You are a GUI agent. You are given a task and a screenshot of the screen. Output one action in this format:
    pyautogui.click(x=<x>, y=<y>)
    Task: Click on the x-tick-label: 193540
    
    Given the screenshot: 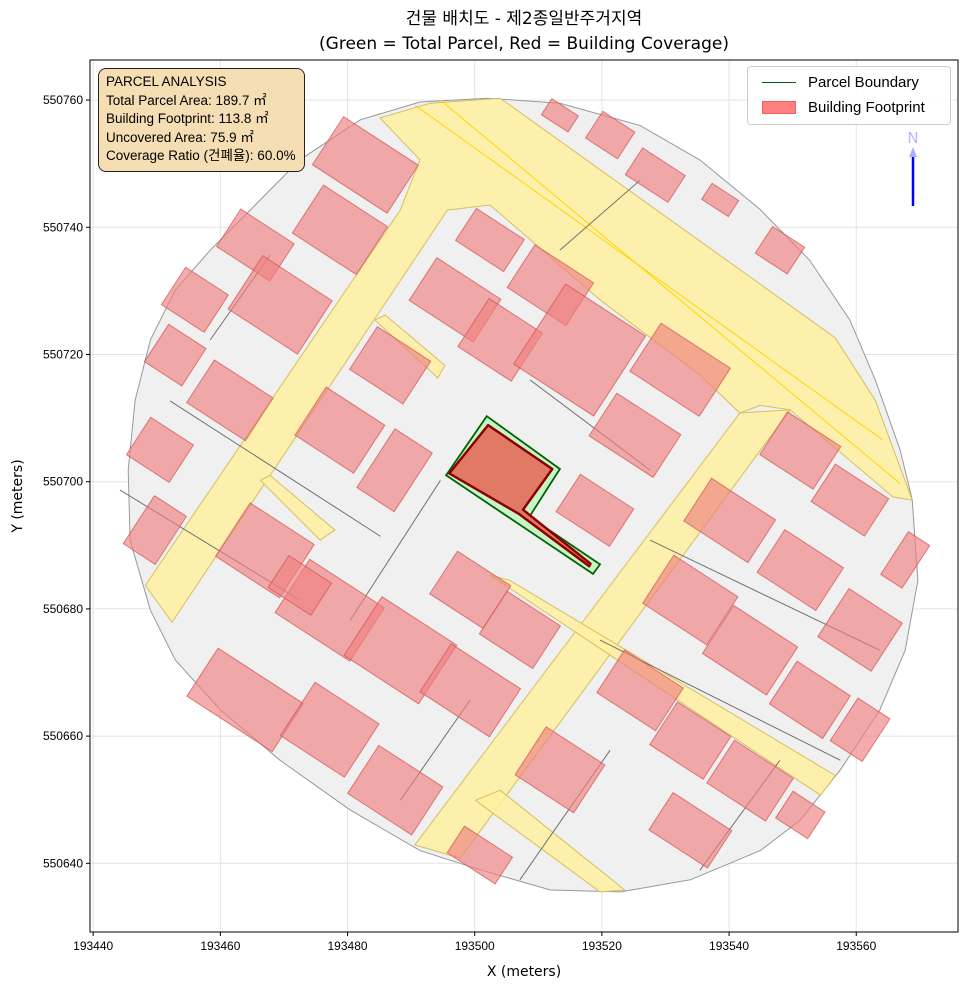 What is the action you would take?
    pyautogui.click(x=729, y=946)
    